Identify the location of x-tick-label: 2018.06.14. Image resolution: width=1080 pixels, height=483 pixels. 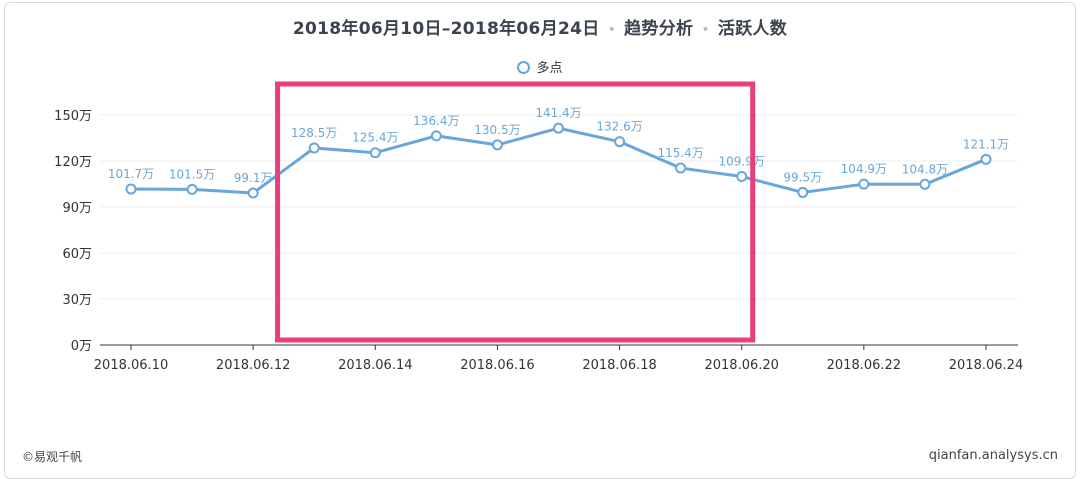
(375, 365).